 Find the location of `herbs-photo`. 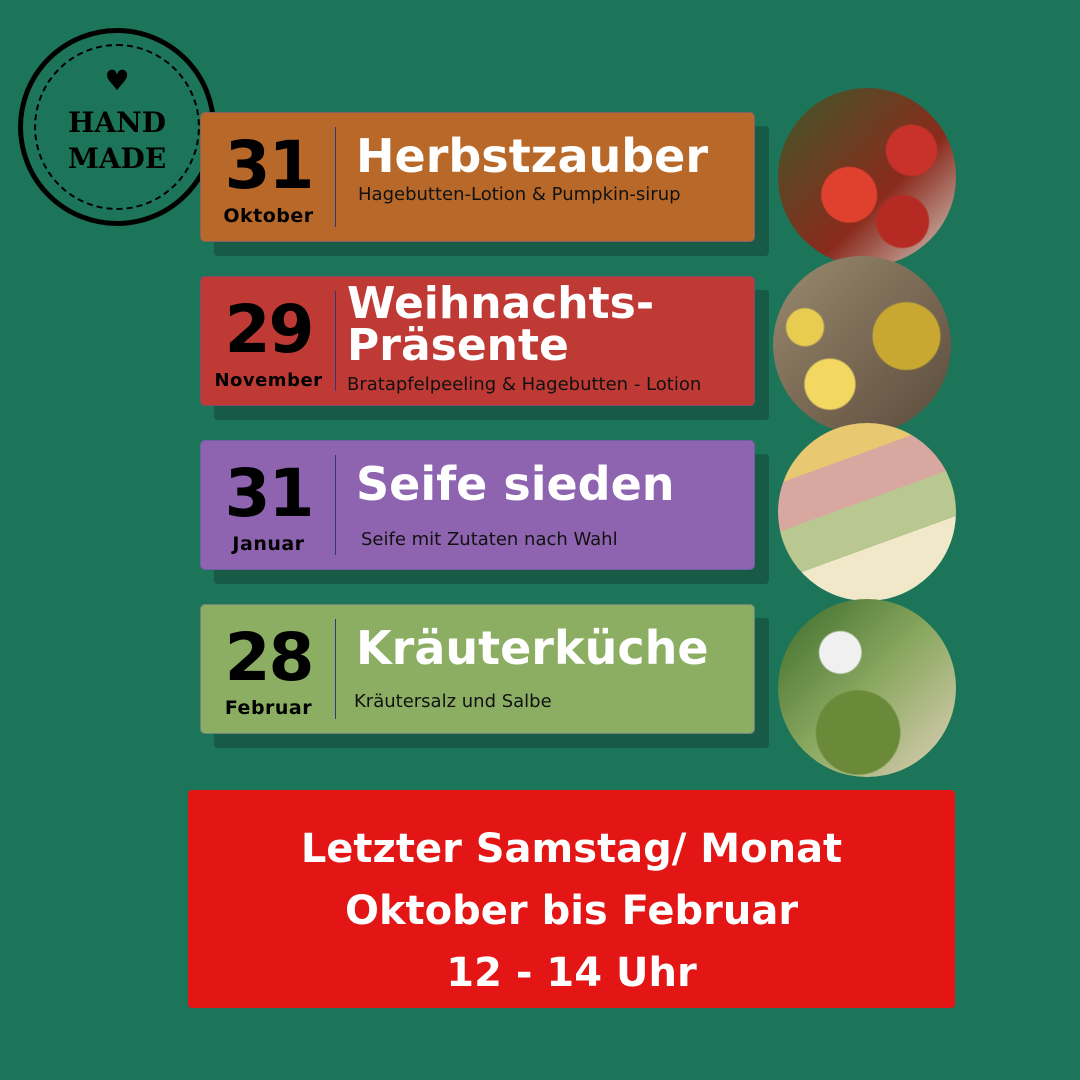

herbs-photo is located at coordinates (867, 688).